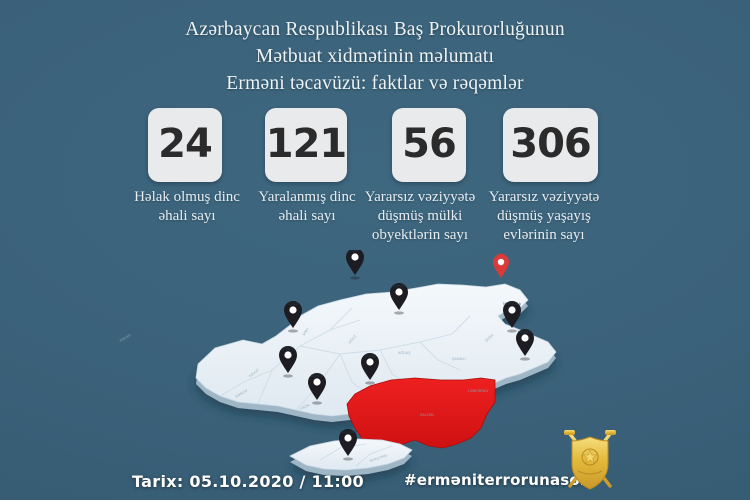 The width and height of the screenshot is (750, 500). What do you see at coordinates (305, 407) in the screenshot?
I see `svg-text: LAÇIN` at bounding box center [305, 407].